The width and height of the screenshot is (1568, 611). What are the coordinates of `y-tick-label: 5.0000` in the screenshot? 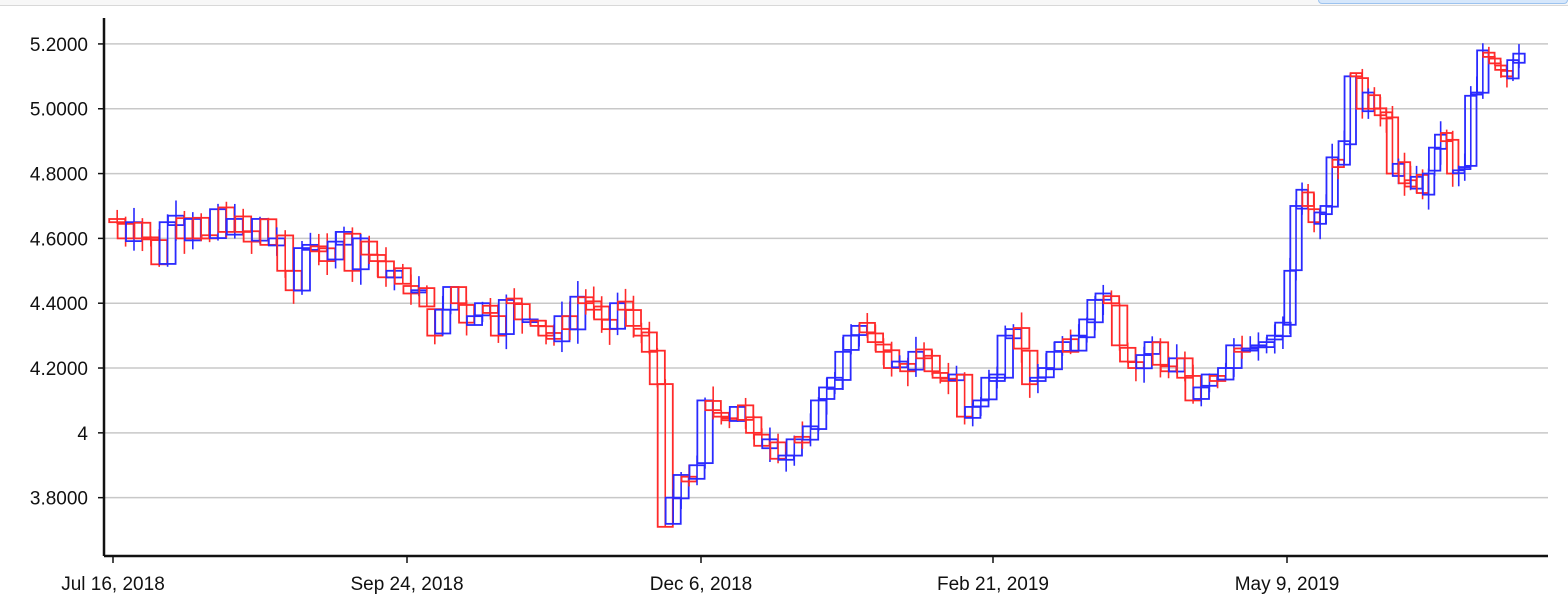 It's located at (59, 110).